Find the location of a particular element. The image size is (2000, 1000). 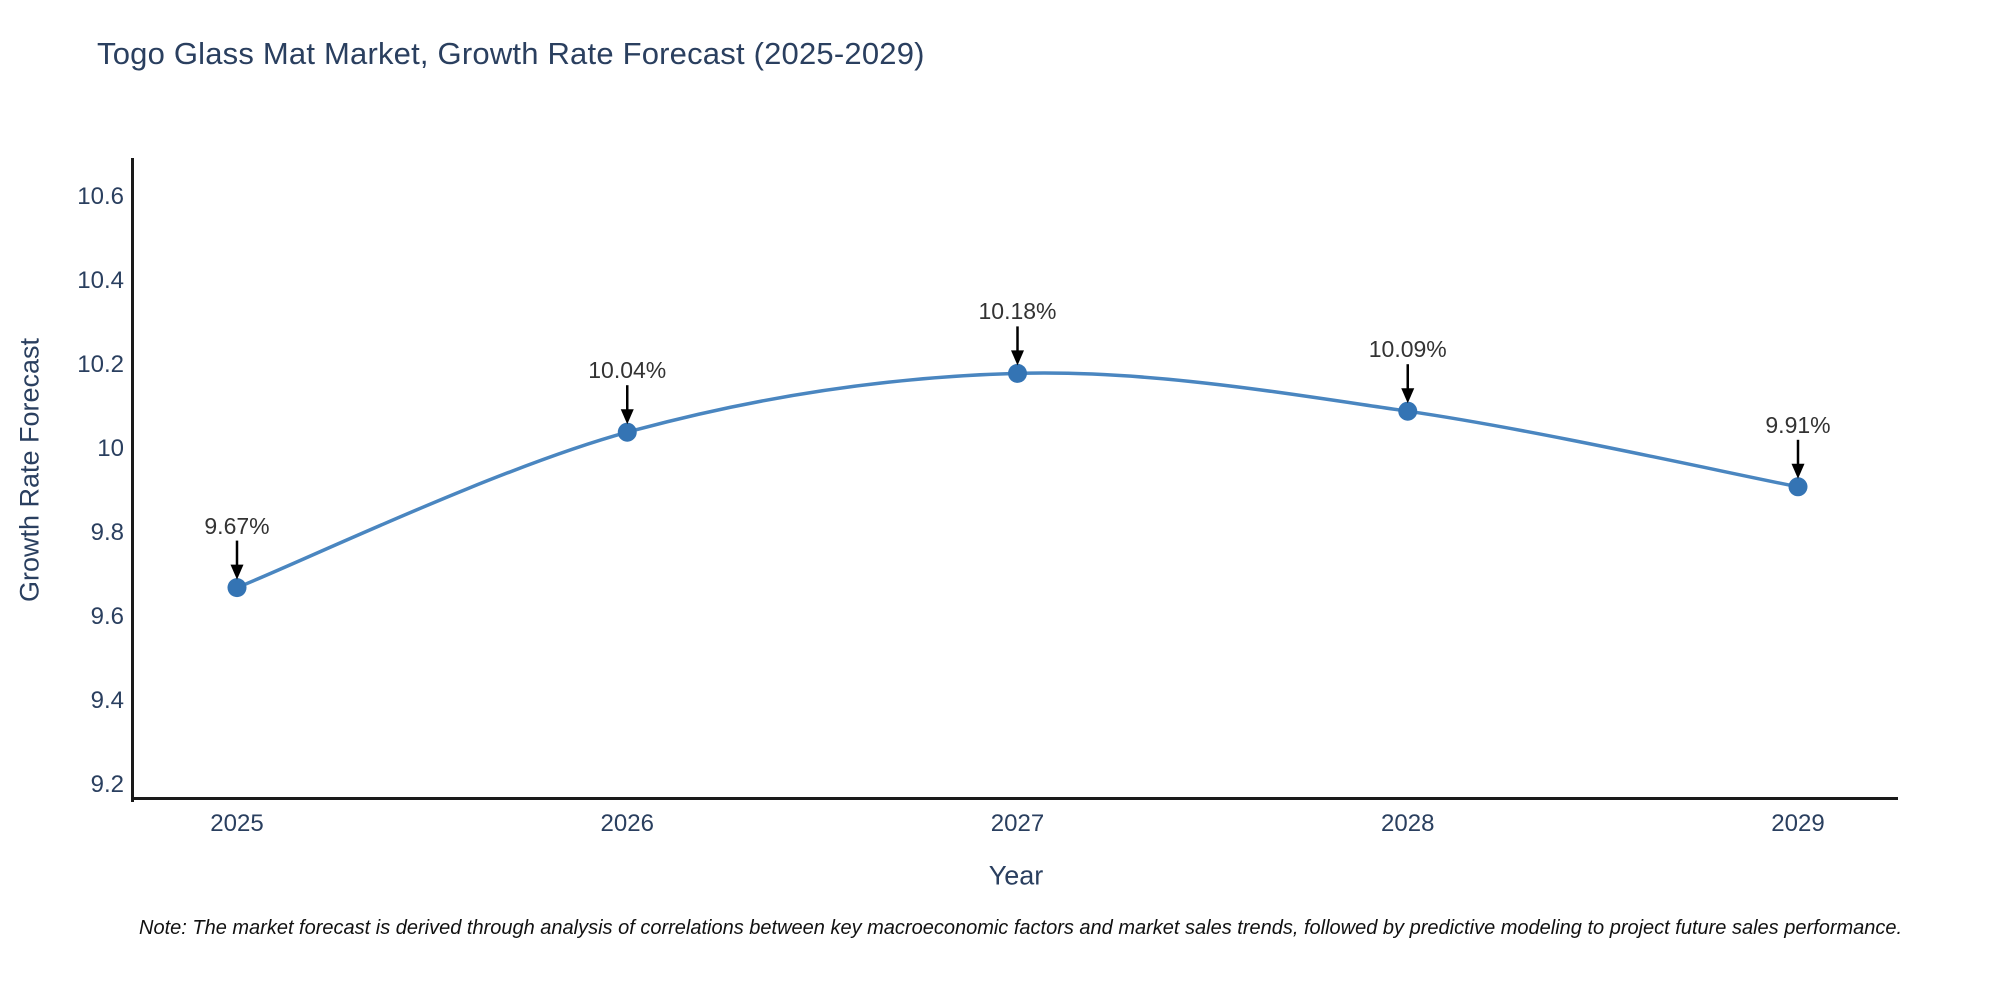

y-axis-line is located at coordinates (132, 480).